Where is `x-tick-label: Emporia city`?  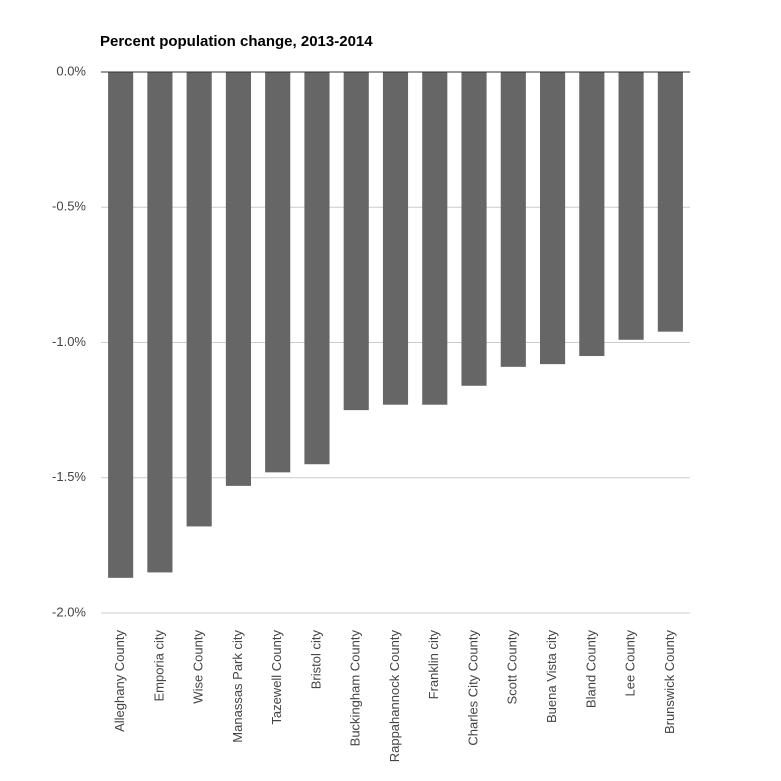
x-tick-label: Emporia city is located at coordinates (158, 666).